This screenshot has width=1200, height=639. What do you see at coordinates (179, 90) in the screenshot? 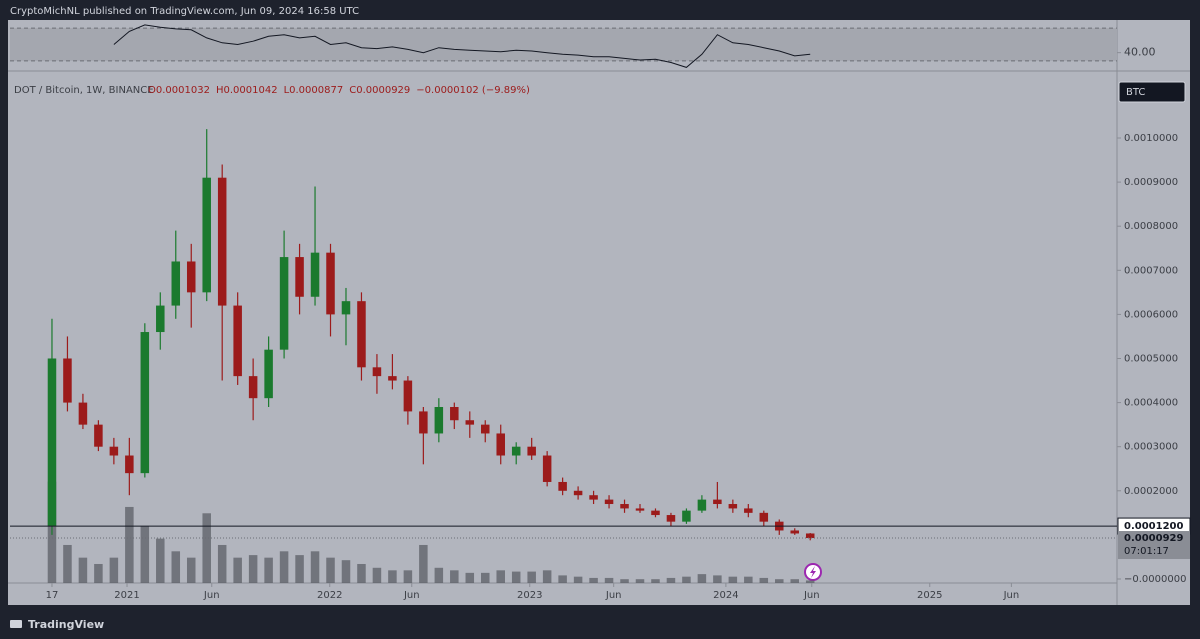
I see `ohlc-legend: O0.0001032` at bounding box center [179, 90].